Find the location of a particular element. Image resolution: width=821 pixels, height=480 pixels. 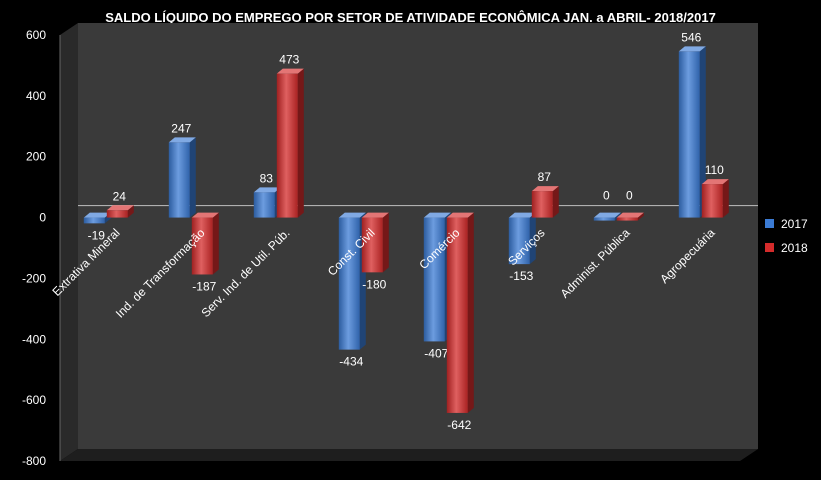

data-label-2018-4: -180 is located at coordinates (374, 284).